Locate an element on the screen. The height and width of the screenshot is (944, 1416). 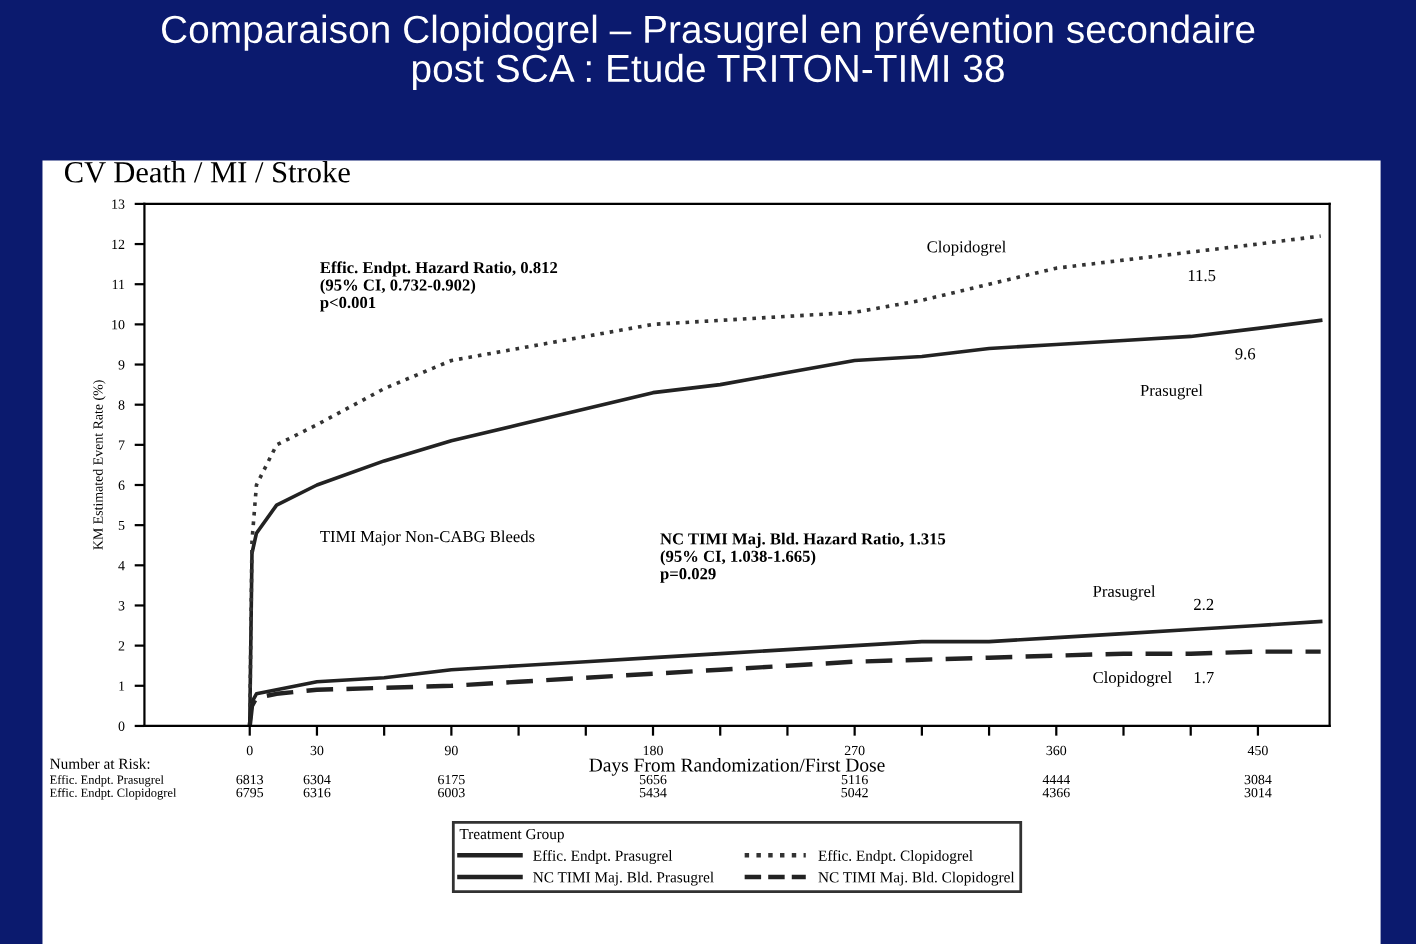
annotation: 1.7 is located at coordinates (1204, 677).